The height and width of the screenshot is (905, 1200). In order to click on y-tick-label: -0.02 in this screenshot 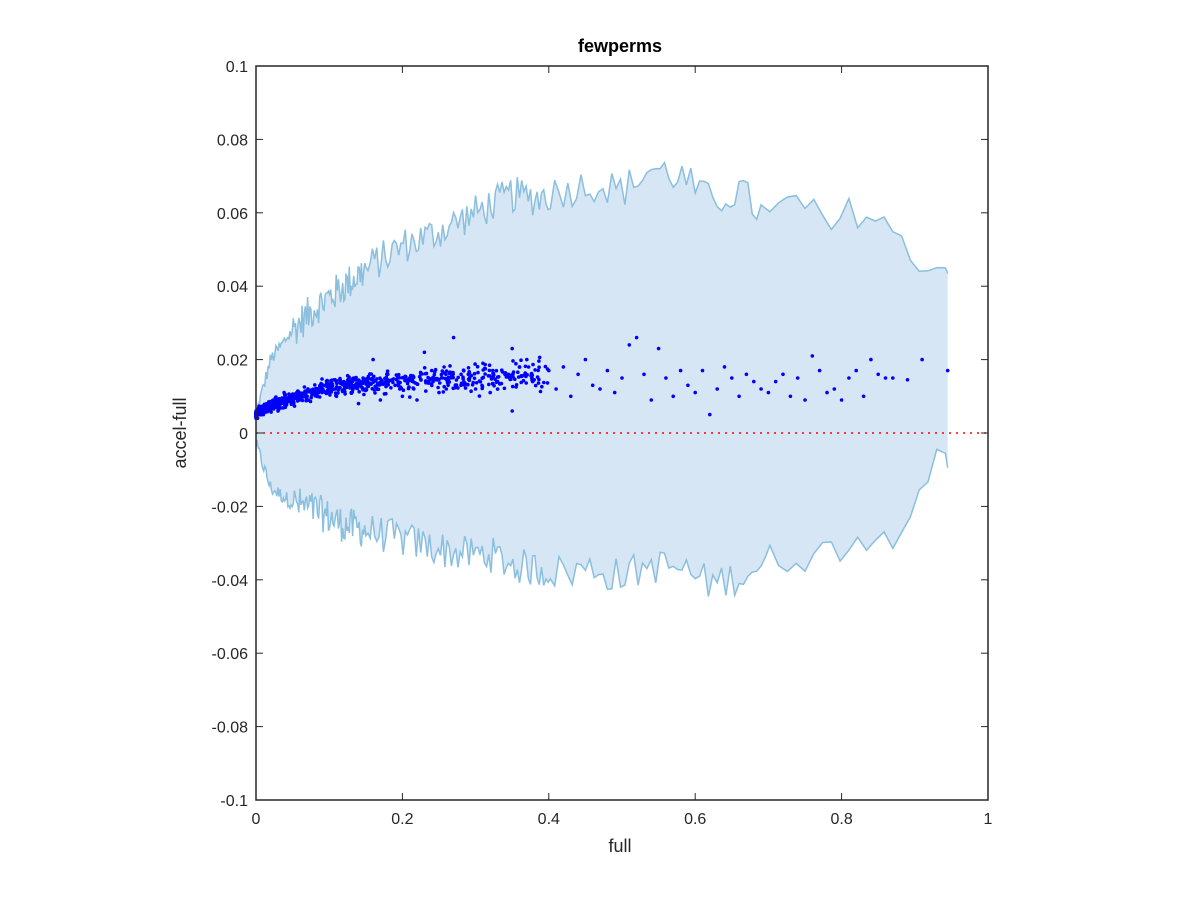, I will do `click(230, 507)`.